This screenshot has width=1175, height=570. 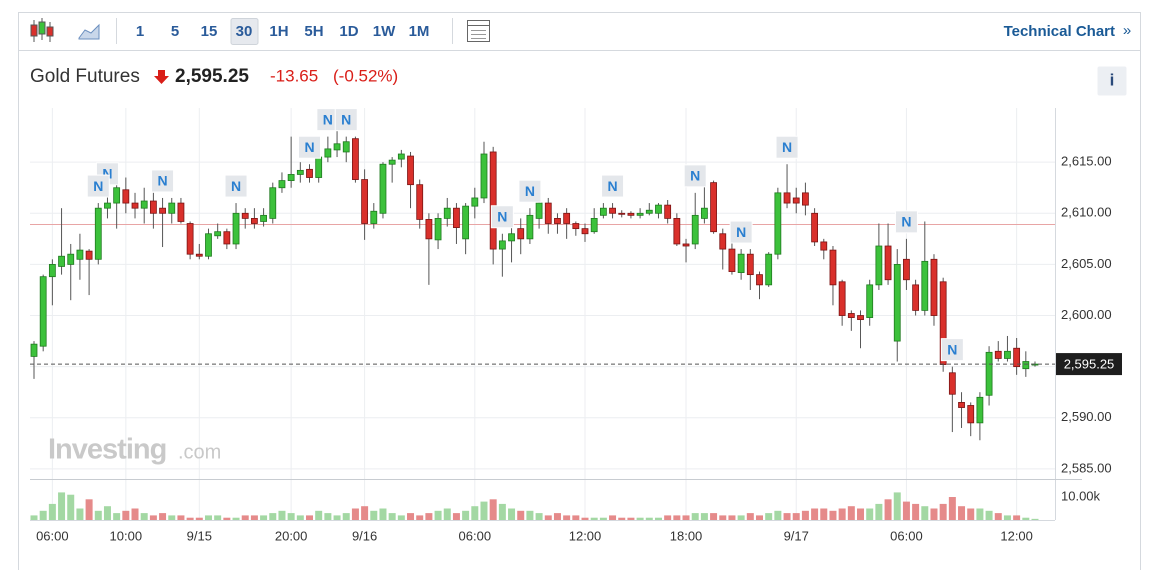 I want to click on interval-button: 30, so click(x=244, y=31).